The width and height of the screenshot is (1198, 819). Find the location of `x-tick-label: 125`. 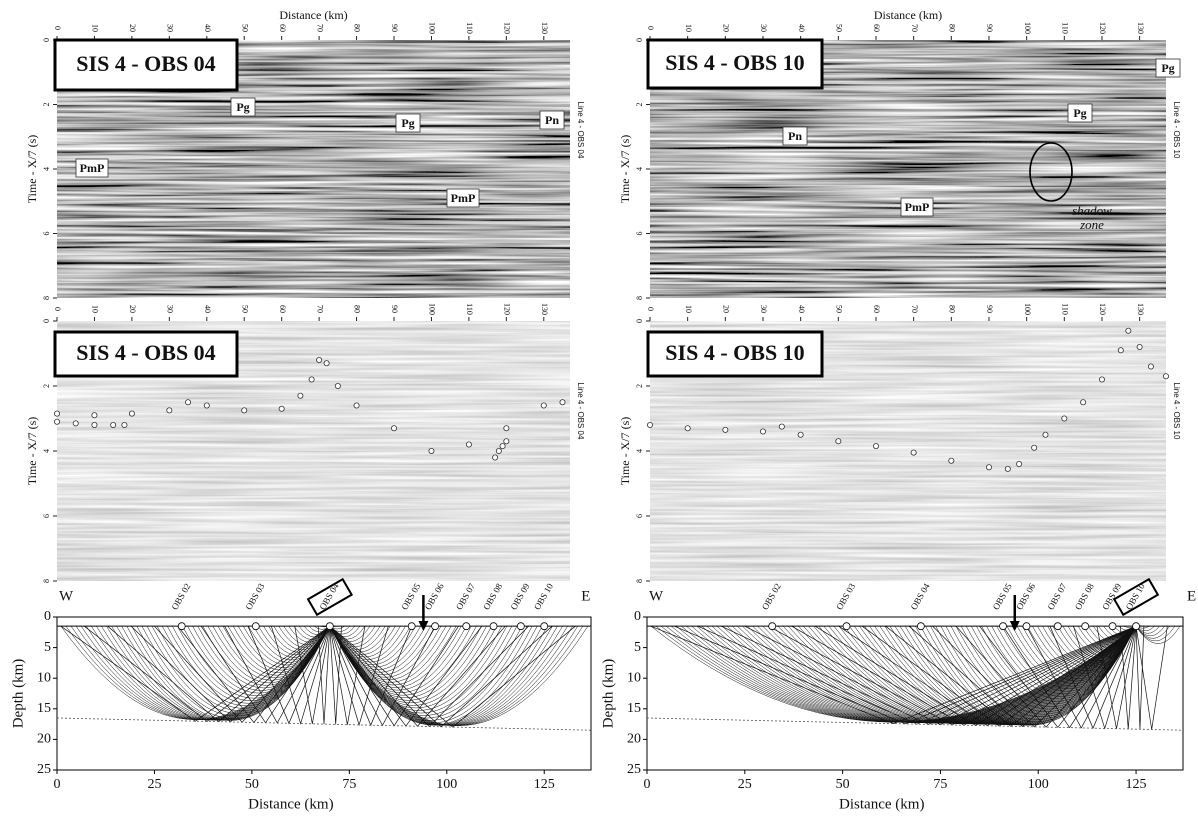

x-tick-label: 125 is located at coordinates (1136, 784).